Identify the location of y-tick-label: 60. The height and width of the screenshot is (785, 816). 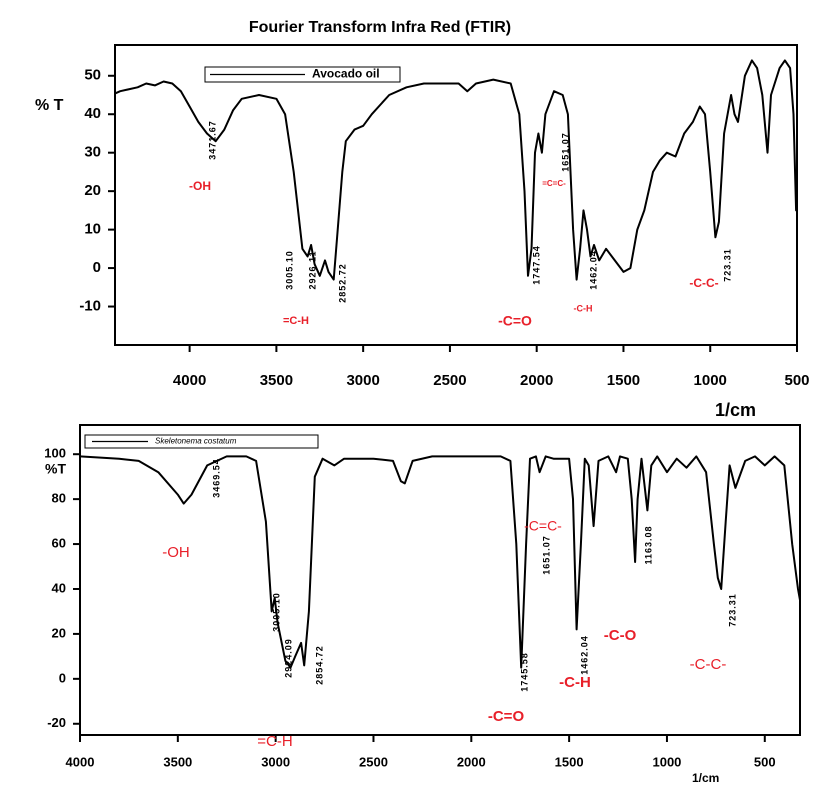
(59, 542).